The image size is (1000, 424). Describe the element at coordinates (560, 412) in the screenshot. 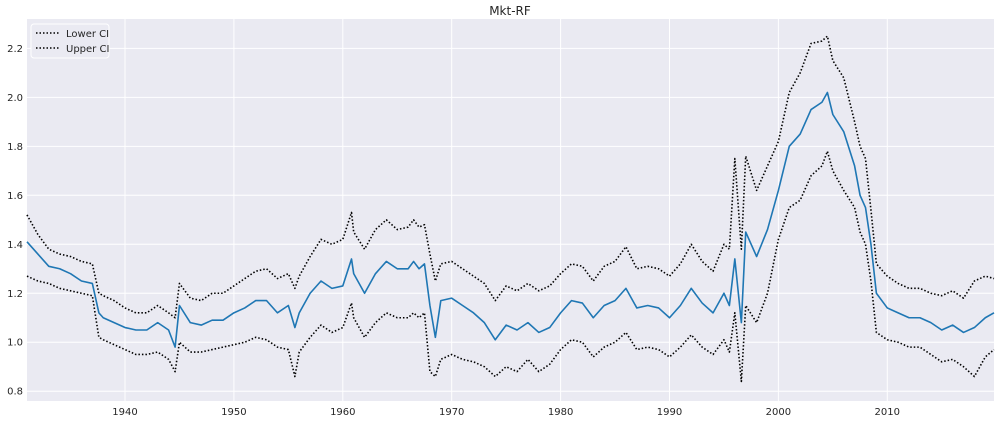

I see `x-tick-label: 1980` at that location.